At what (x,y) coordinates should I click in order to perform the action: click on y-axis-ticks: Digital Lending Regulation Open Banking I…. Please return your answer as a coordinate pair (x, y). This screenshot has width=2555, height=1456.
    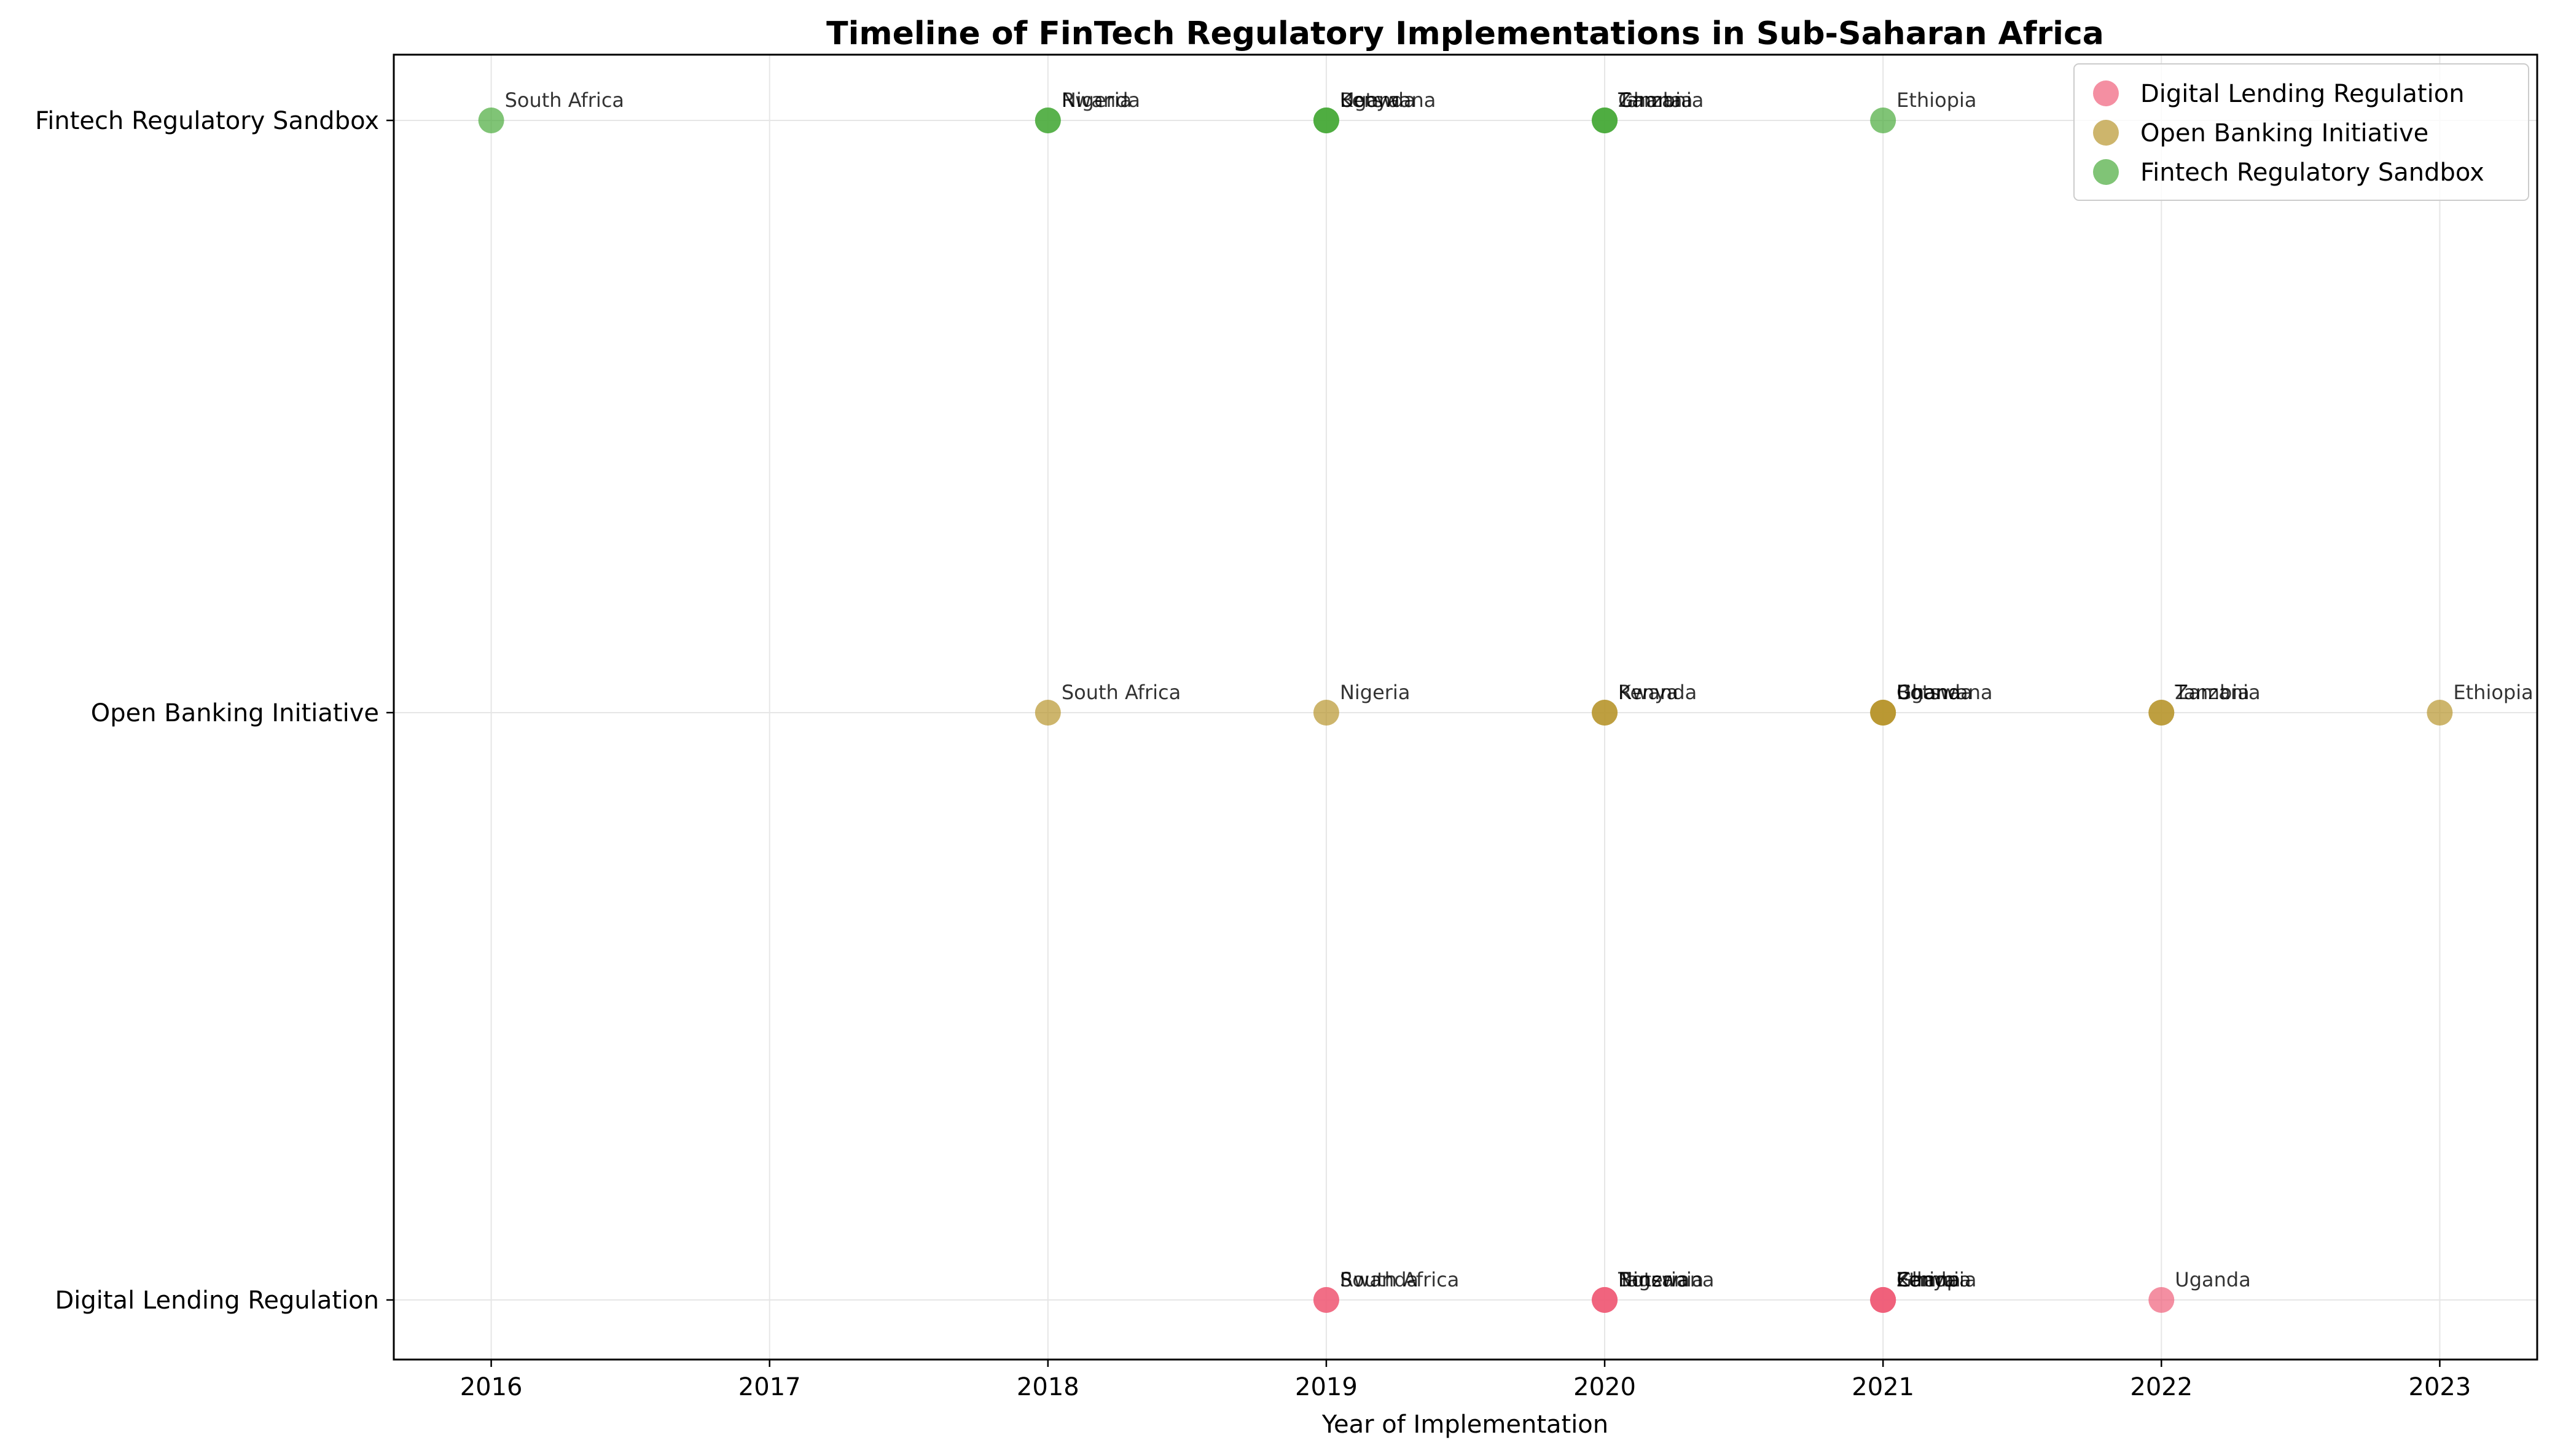
    Looking at the image, I should click on (214, 711).